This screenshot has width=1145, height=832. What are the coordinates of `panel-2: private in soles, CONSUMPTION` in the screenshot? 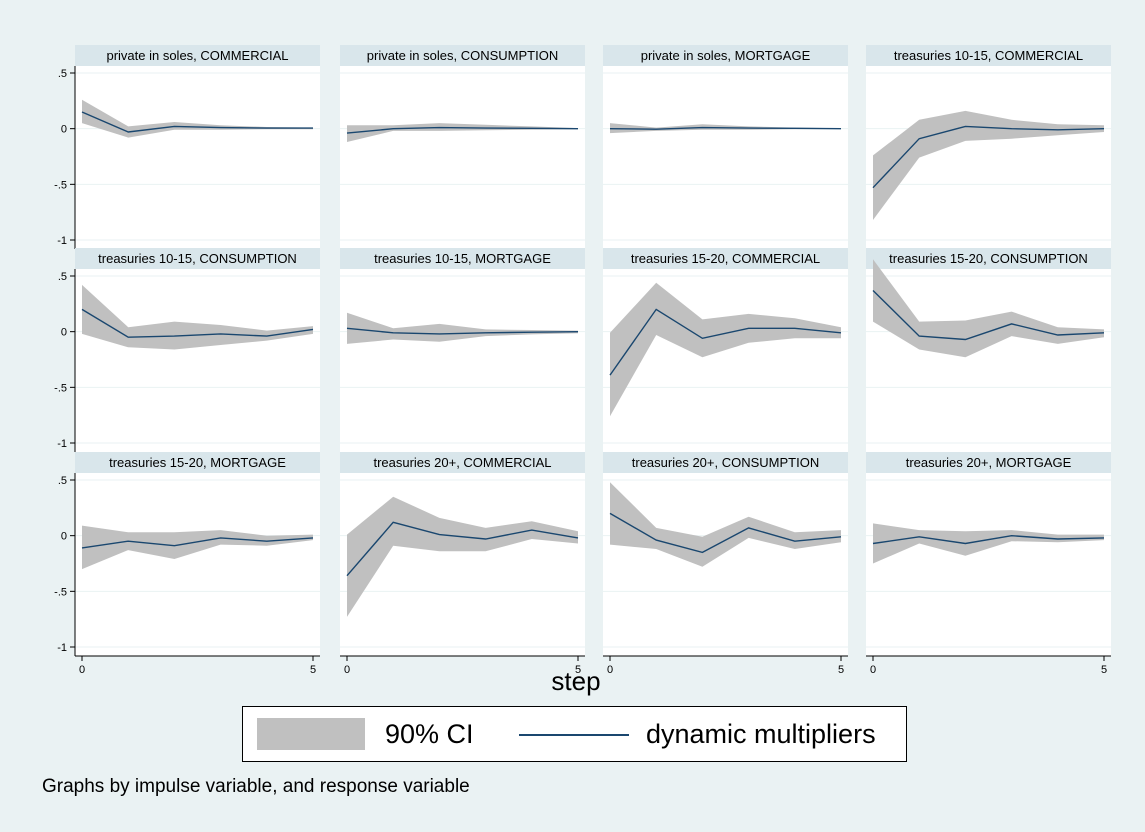 It's located at (462, 147).